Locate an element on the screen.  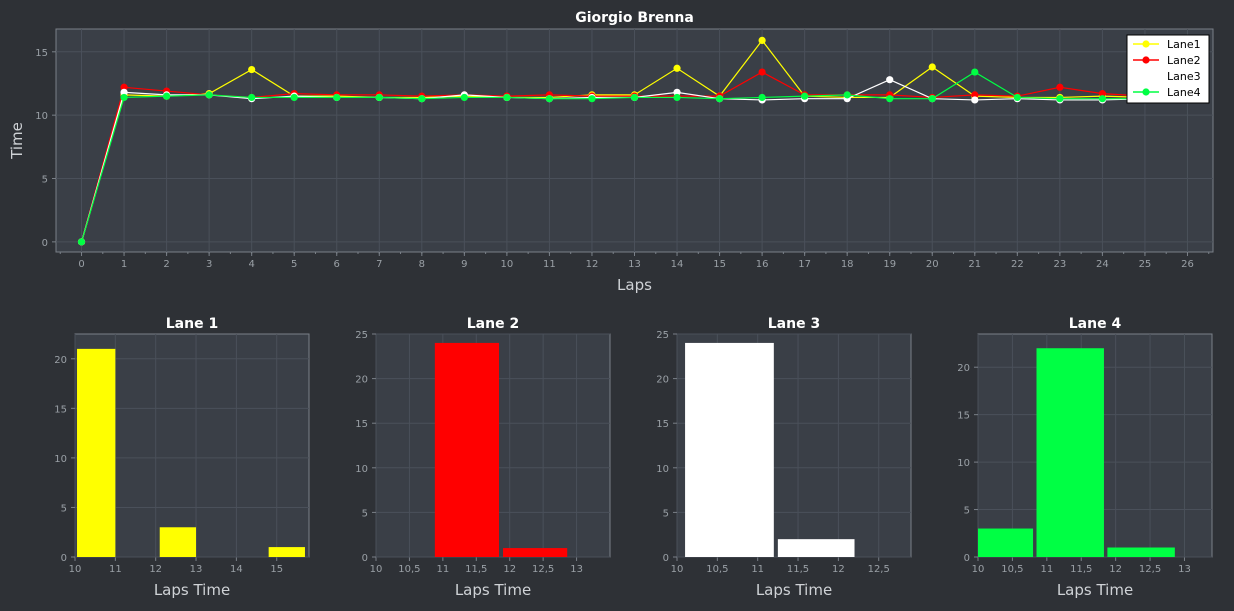
x-tick-label: 18 is located at coordinates (847, 264).